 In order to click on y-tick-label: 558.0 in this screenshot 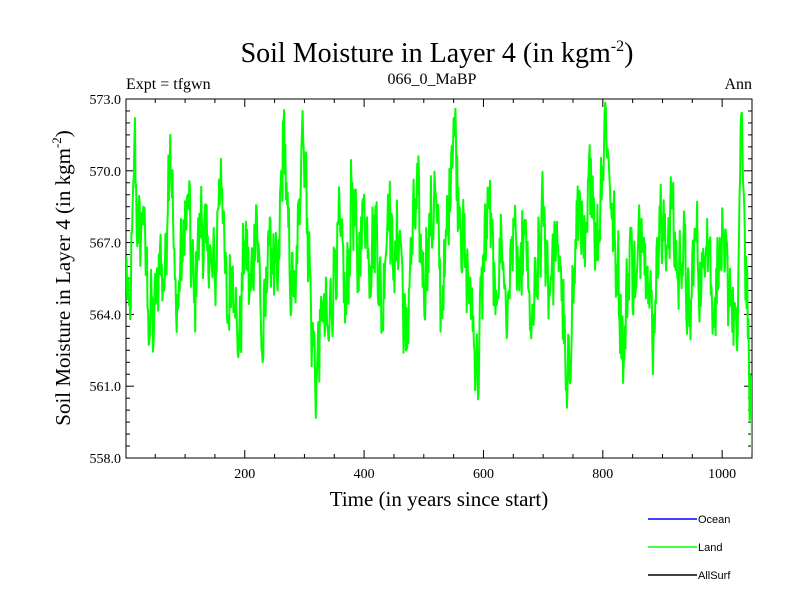, I will do `click(106, 459)`.